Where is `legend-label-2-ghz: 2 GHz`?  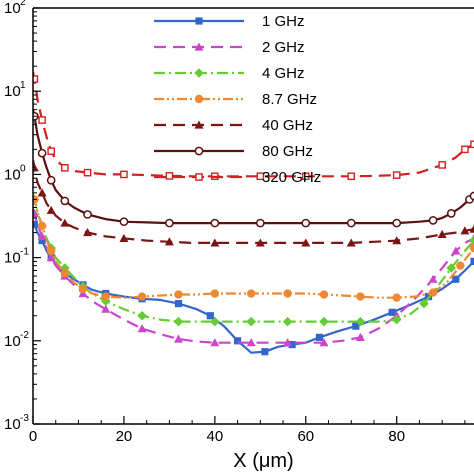
legend-label-2-ghz: 2 GHz is located at coordinates (283, 47).